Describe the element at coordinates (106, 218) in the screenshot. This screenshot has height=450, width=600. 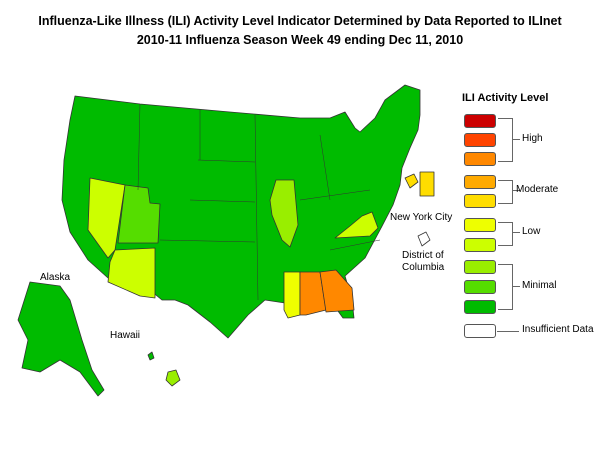
I see `state-nevada` at that location.